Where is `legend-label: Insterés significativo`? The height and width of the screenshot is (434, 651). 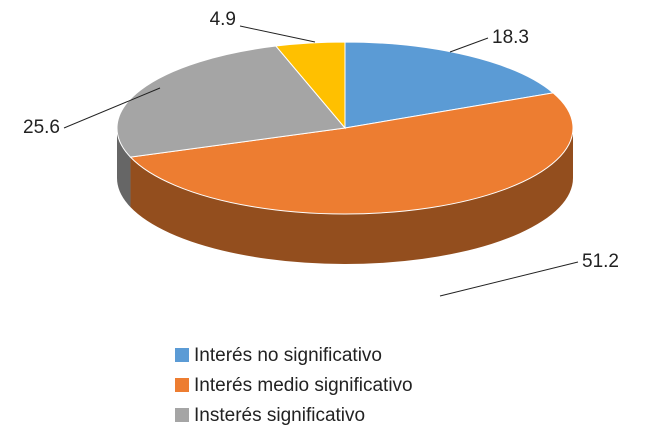
legend-label: Insterés significativo is located at coordinates (279, 415).